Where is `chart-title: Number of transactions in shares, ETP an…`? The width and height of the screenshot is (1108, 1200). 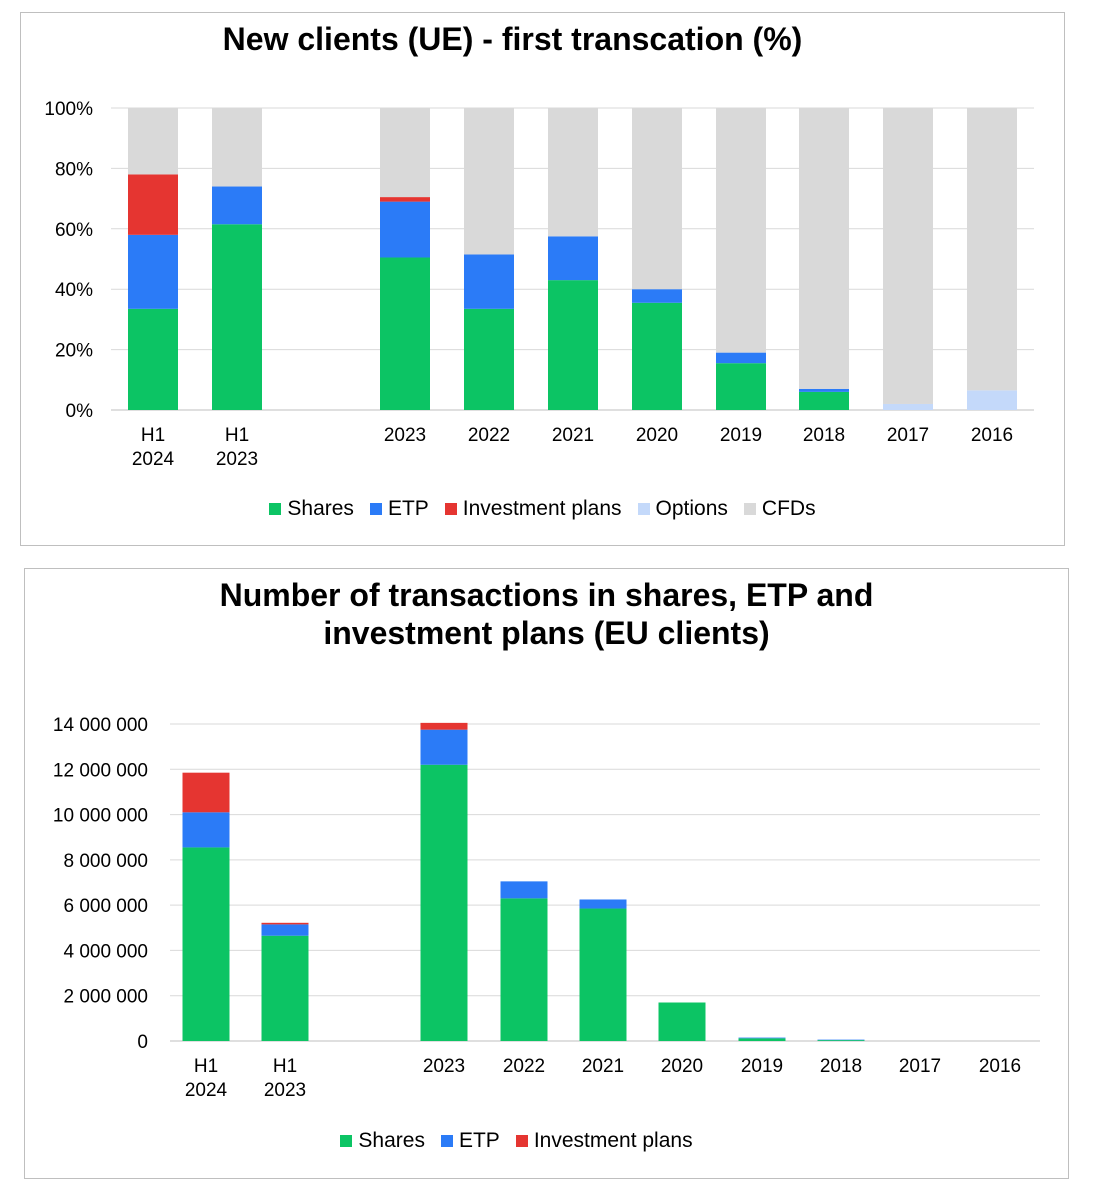 chart-title: Number of transactions in shares, ETP an… is located at coordinates (546, 614).